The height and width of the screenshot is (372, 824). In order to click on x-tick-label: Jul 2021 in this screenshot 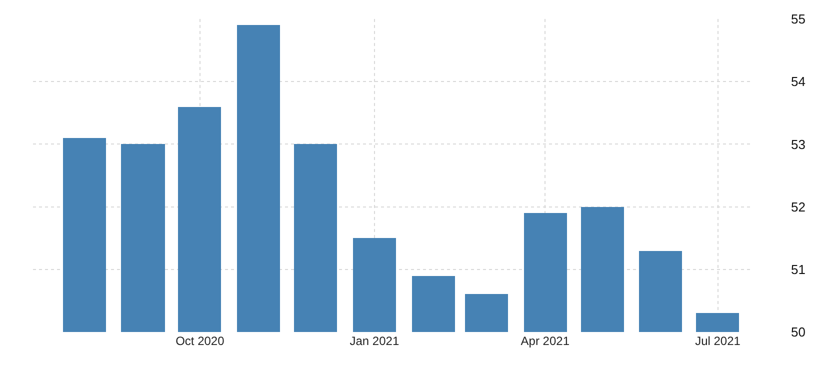, I will do `click(718, 341)`.